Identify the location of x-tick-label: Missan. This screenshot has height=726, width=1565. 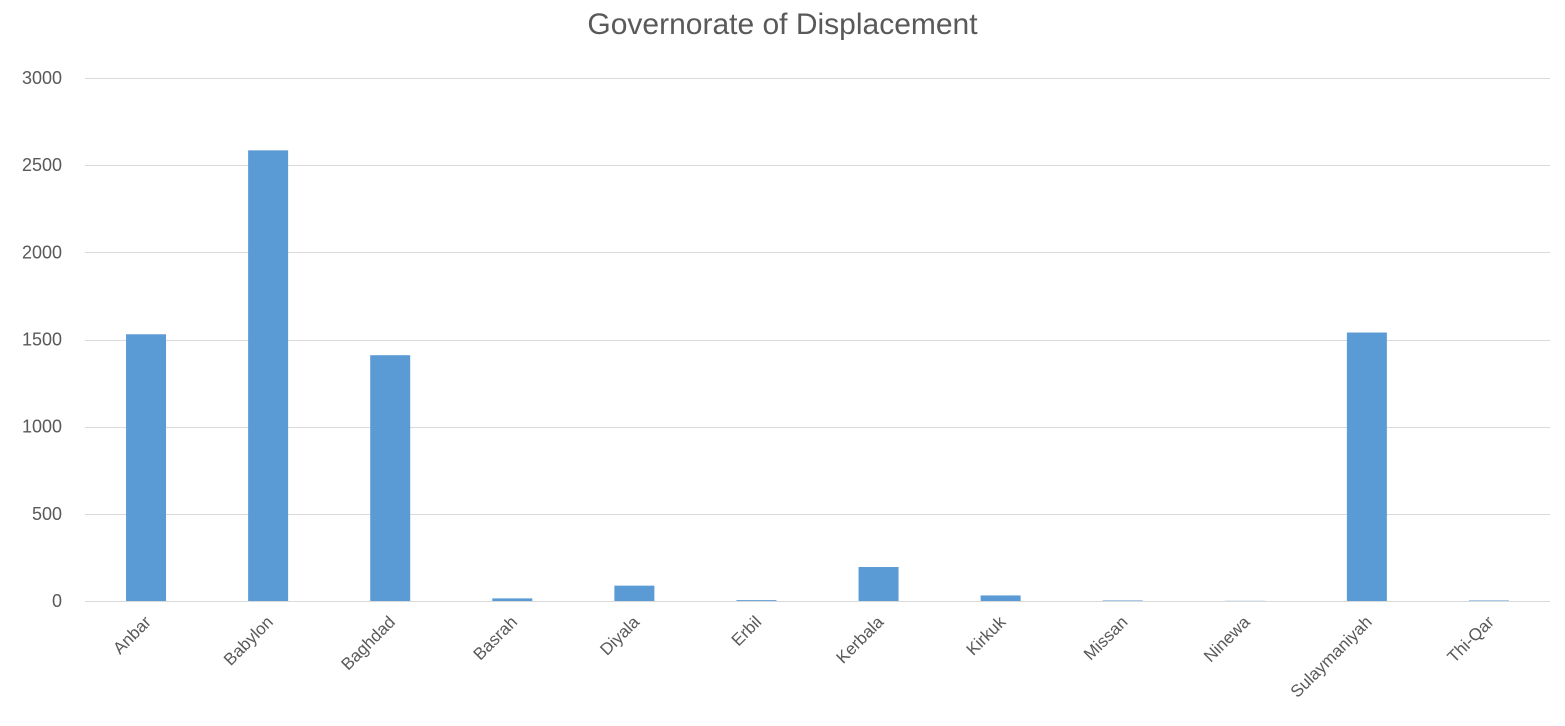
(1106, 638).